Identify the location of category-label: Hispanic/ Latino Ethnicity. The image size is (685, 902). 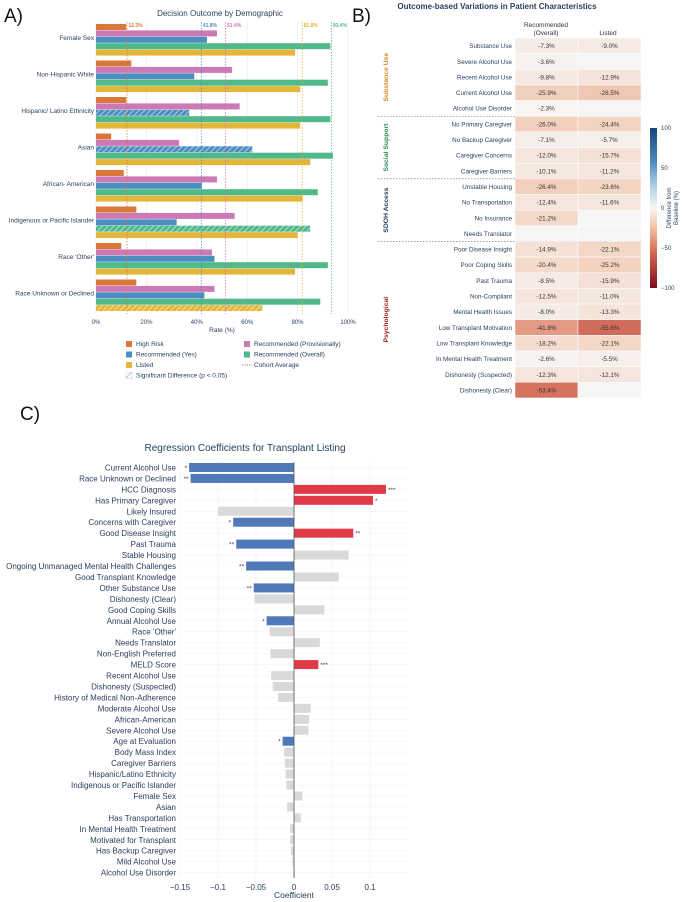
(57, 111).